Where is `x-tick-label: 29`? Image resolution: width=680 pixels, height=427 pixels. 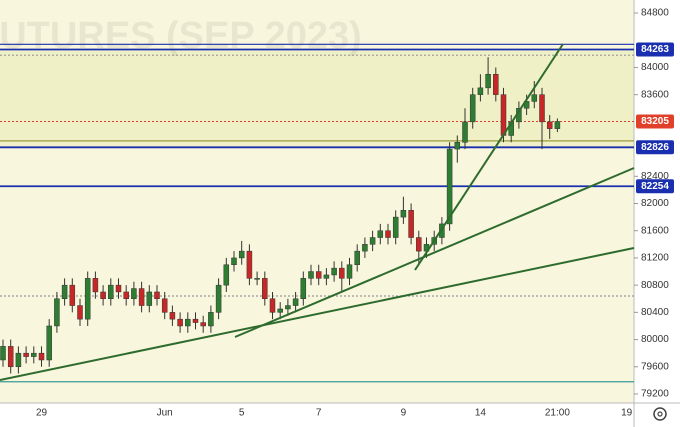
x-tick-label: 29 is located at coordinates (42, 413).